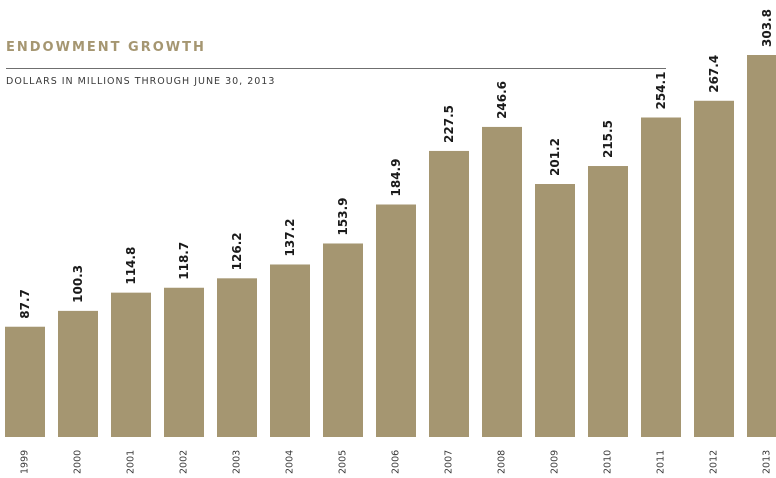 Image resolution: width=776 pixels, height=478 pixels. Describe the element at coordinates (714, 462) in the screenshot. I see `year-label-2012: 2012` at that location.